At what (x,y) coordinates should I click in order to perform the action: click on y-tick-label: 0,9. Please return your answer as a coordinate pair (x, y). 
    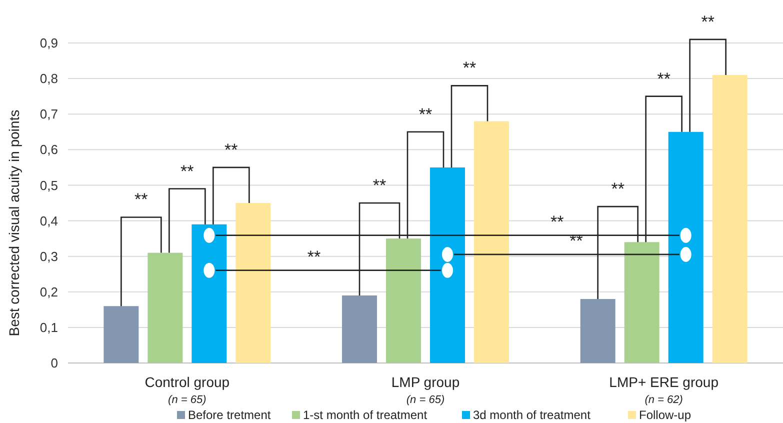
    Looking at the image, I should click on (49, 43).